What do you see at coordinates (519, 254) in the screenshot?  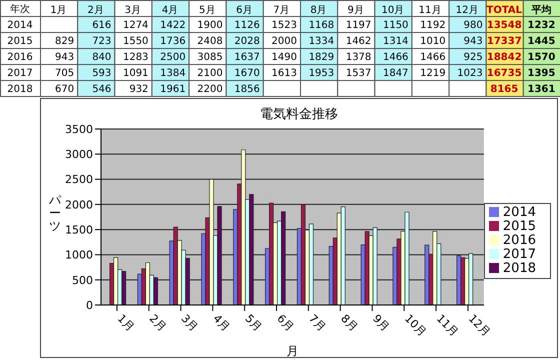 I see `legend-label: 2017` at bounding box center [519, 254].